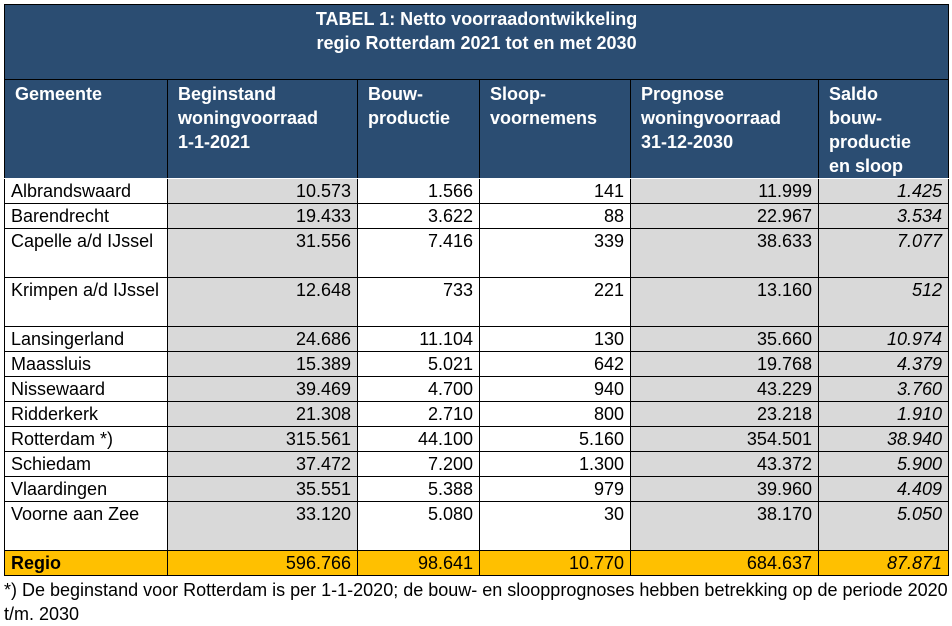 This screenshot has height=626, width=952. I want to click on value-cell: 10.573, so click(263, 191).